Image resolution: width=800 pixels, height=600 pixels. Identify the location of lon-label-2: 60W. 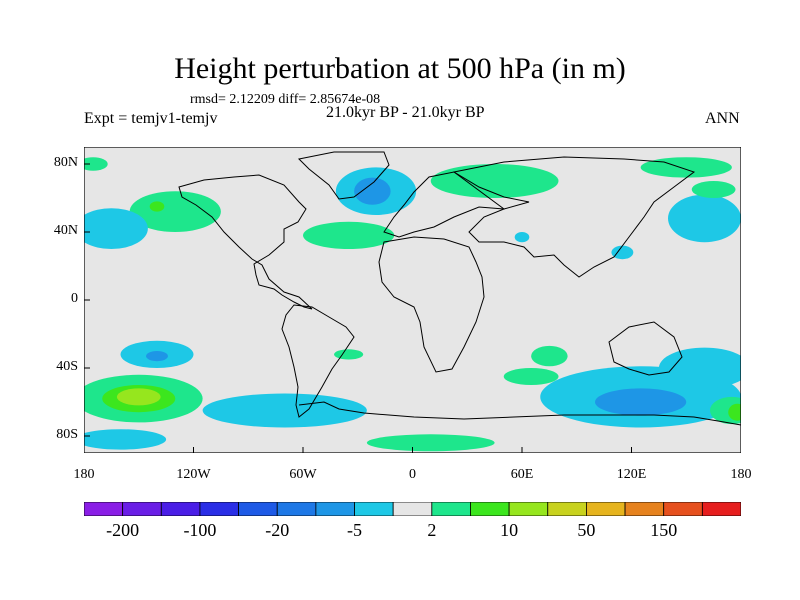
(303, 474).